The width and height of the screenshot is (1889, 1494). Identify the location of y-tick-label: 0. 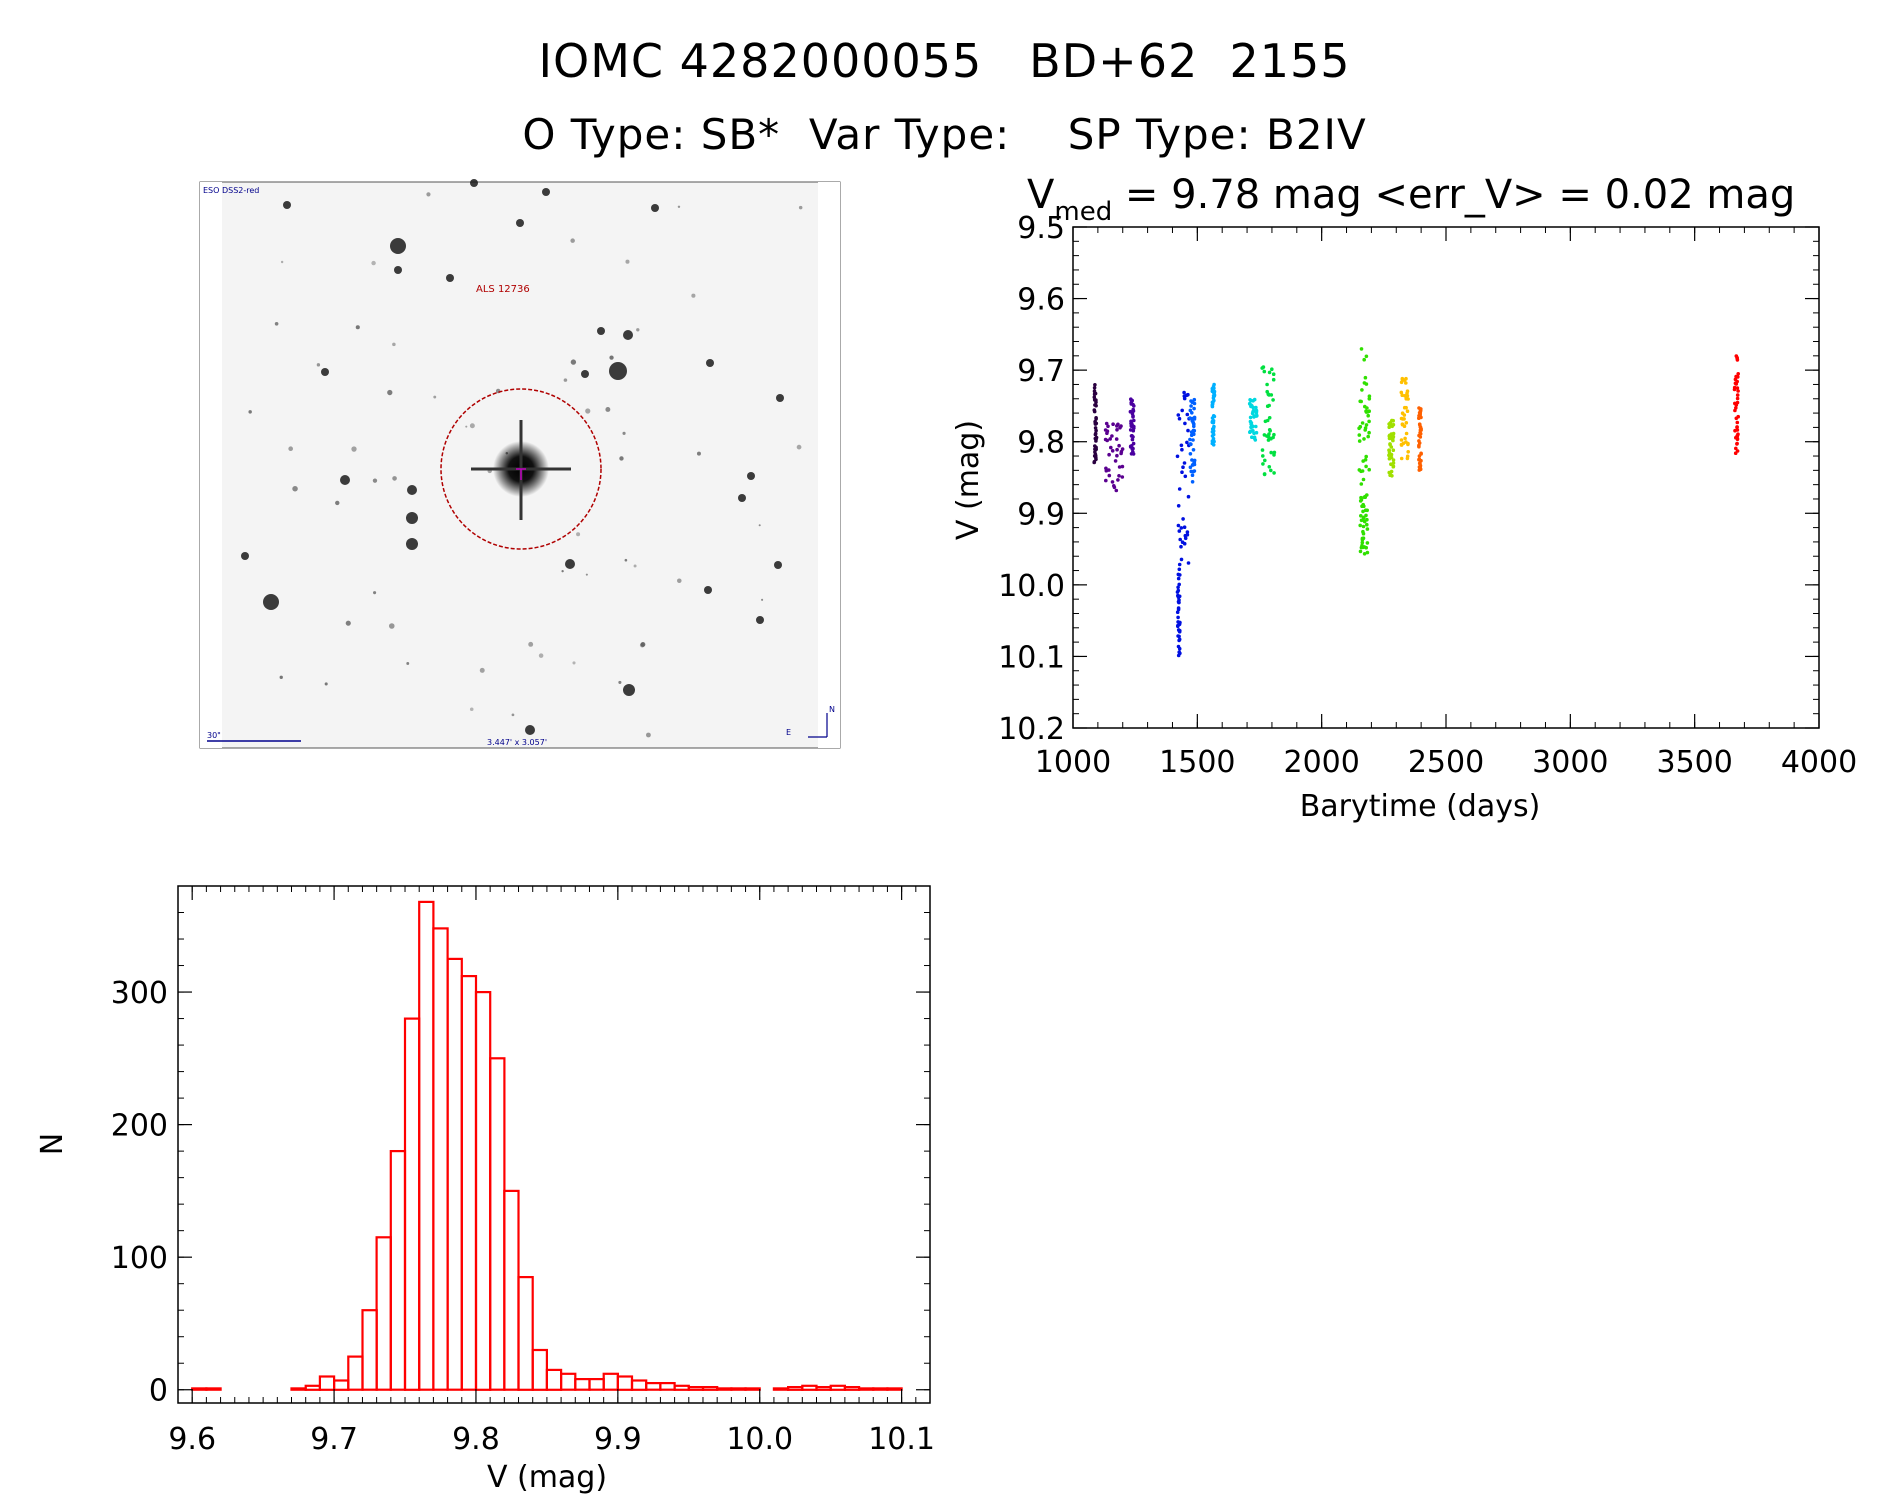
(158, 1391).